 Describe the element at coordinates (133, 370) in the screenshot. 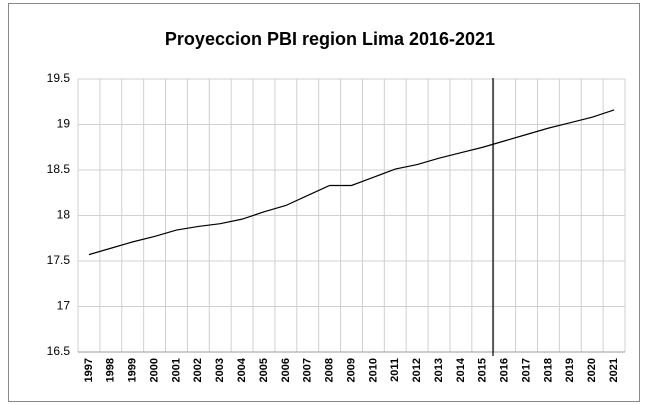

I see `x-tick-label: 1999` at that location.